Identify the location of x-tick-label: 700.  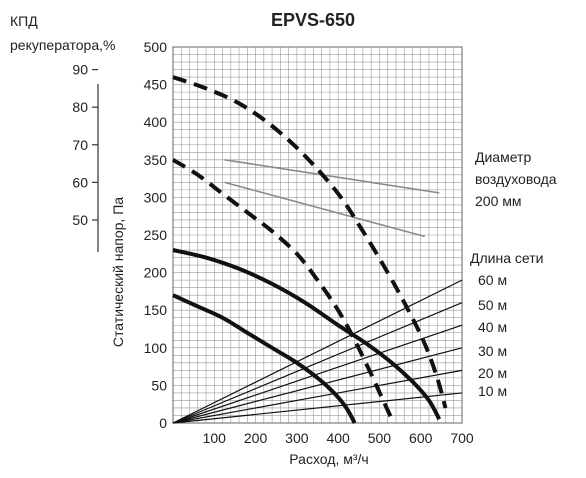
(462, 438).